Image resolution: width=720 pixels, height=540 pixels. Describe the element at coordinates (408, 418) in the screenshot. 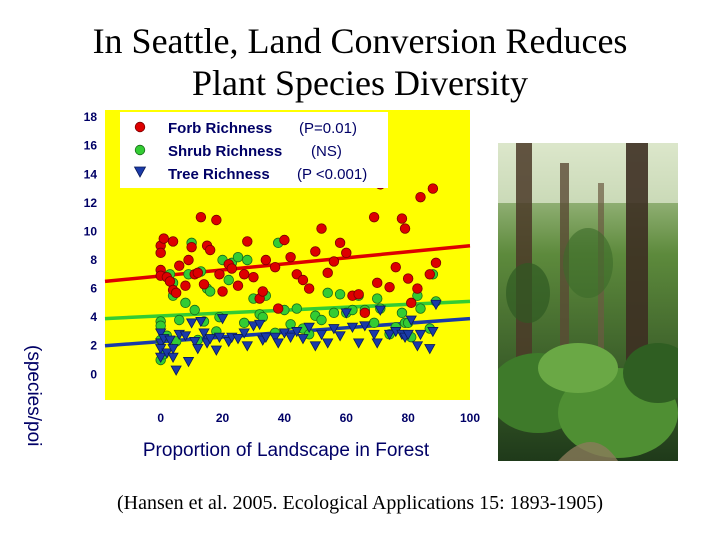

I see `x-tick-label: 80` at that location.